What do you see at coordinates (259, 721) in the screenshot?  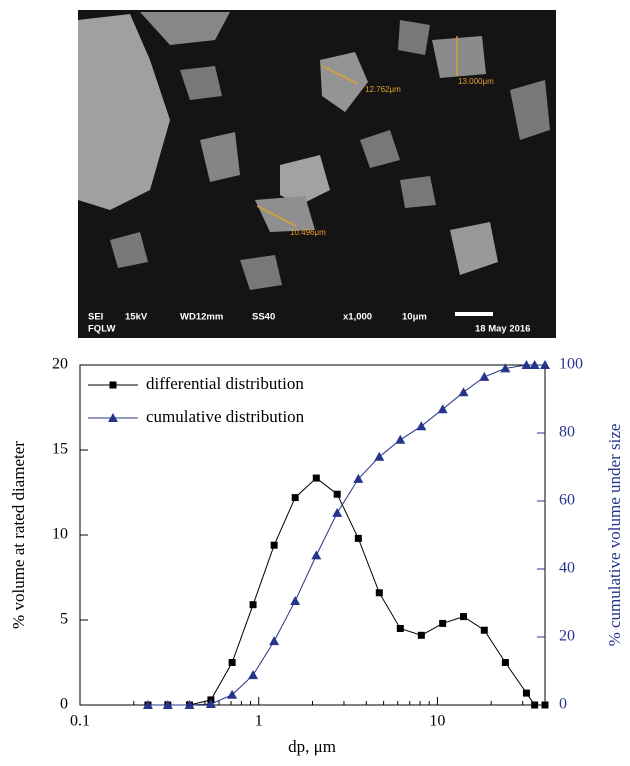 I see `x-tick-label: 1` at bounding box center [259, 721].